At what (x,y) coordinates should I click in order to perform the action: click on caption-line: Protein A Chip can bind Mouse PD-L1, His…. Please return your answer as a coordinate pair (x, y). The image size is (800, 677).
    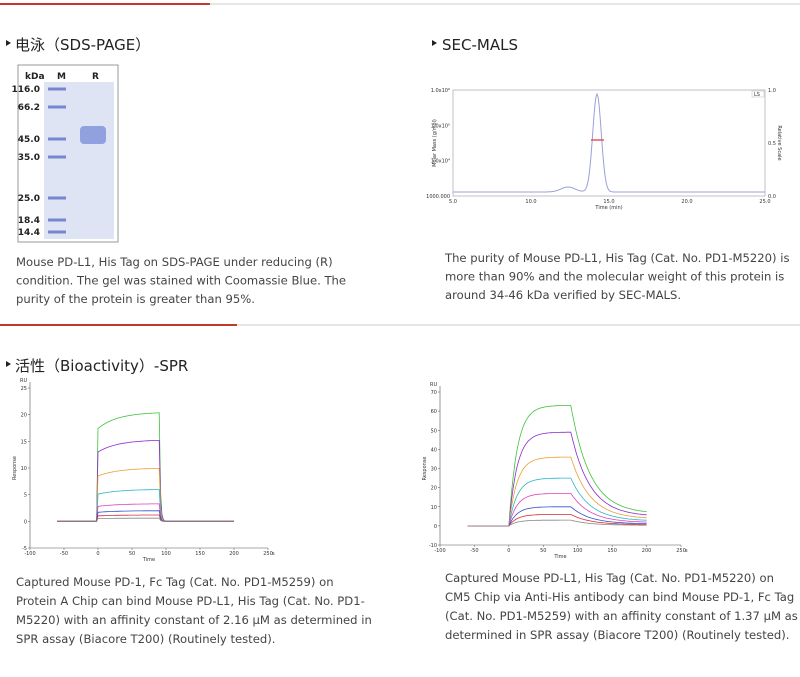
    Looking at the image, I should click on (190, 601).